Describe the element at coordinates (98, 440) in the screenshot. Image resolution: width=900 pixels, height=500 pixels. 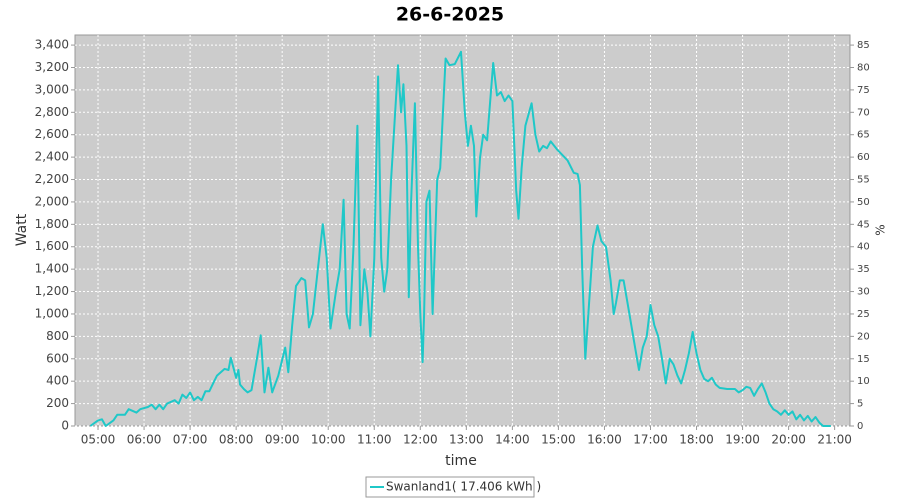
I see `x-tick-label: 05:00` at that location.